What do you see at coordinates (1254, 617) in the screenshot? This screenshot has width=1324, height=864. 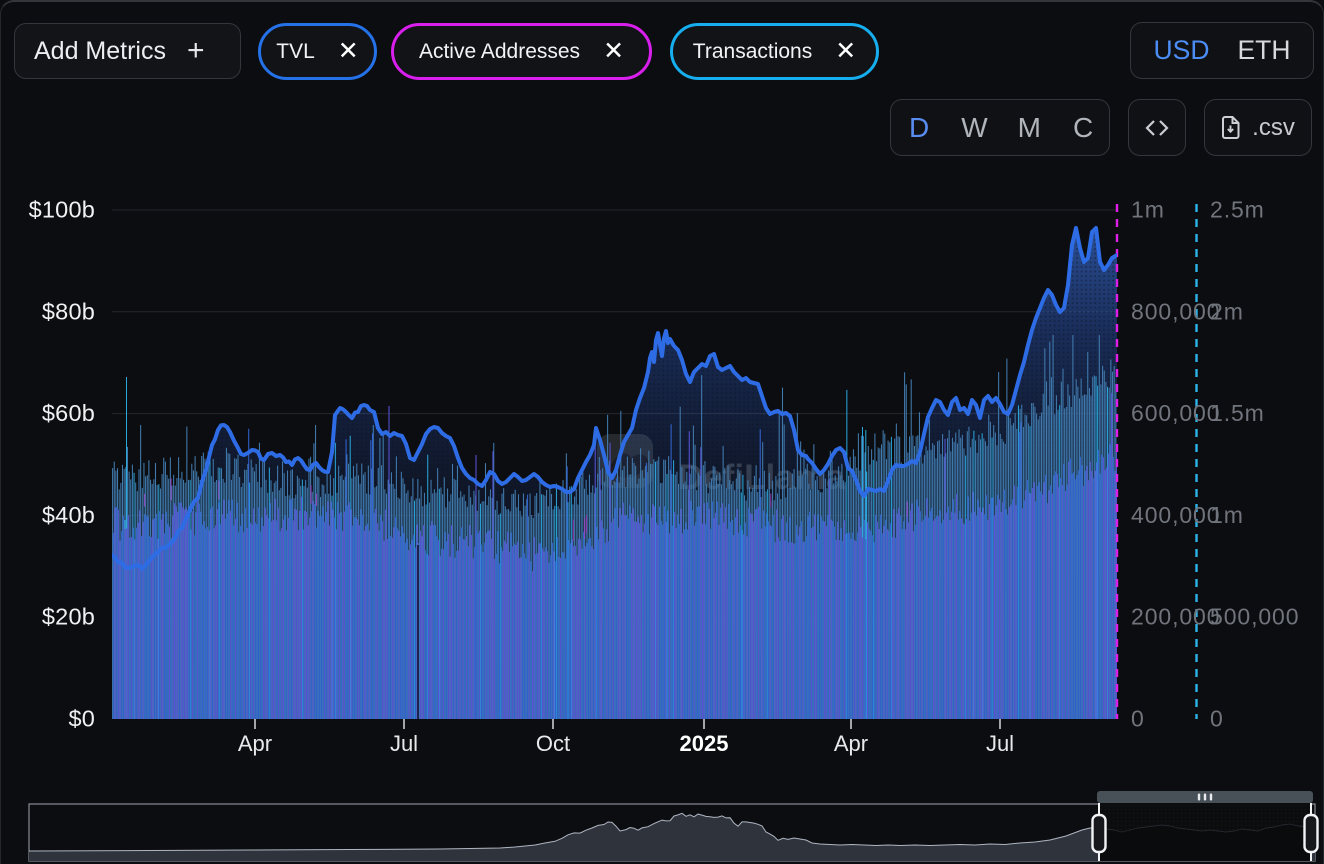 I see `svg-text: 500,000` at bounding box center [1254, 617].